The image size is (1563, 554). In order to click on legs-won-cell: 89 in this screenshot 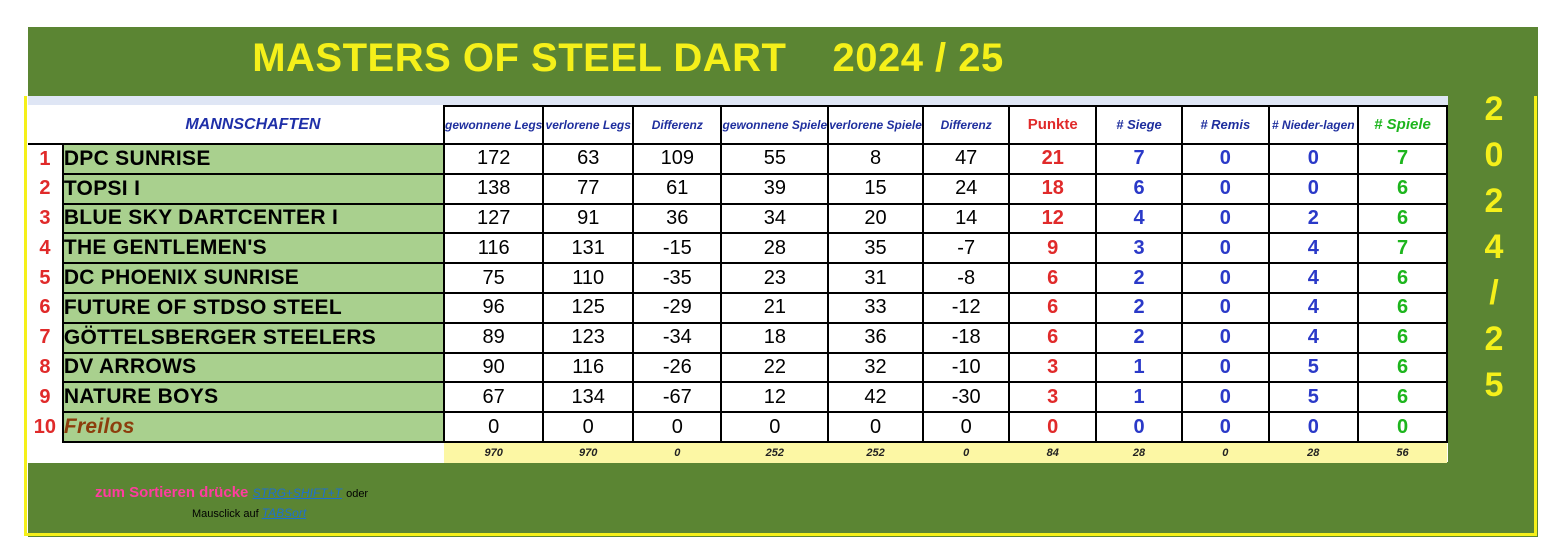, I will do `click(493, 337)`.